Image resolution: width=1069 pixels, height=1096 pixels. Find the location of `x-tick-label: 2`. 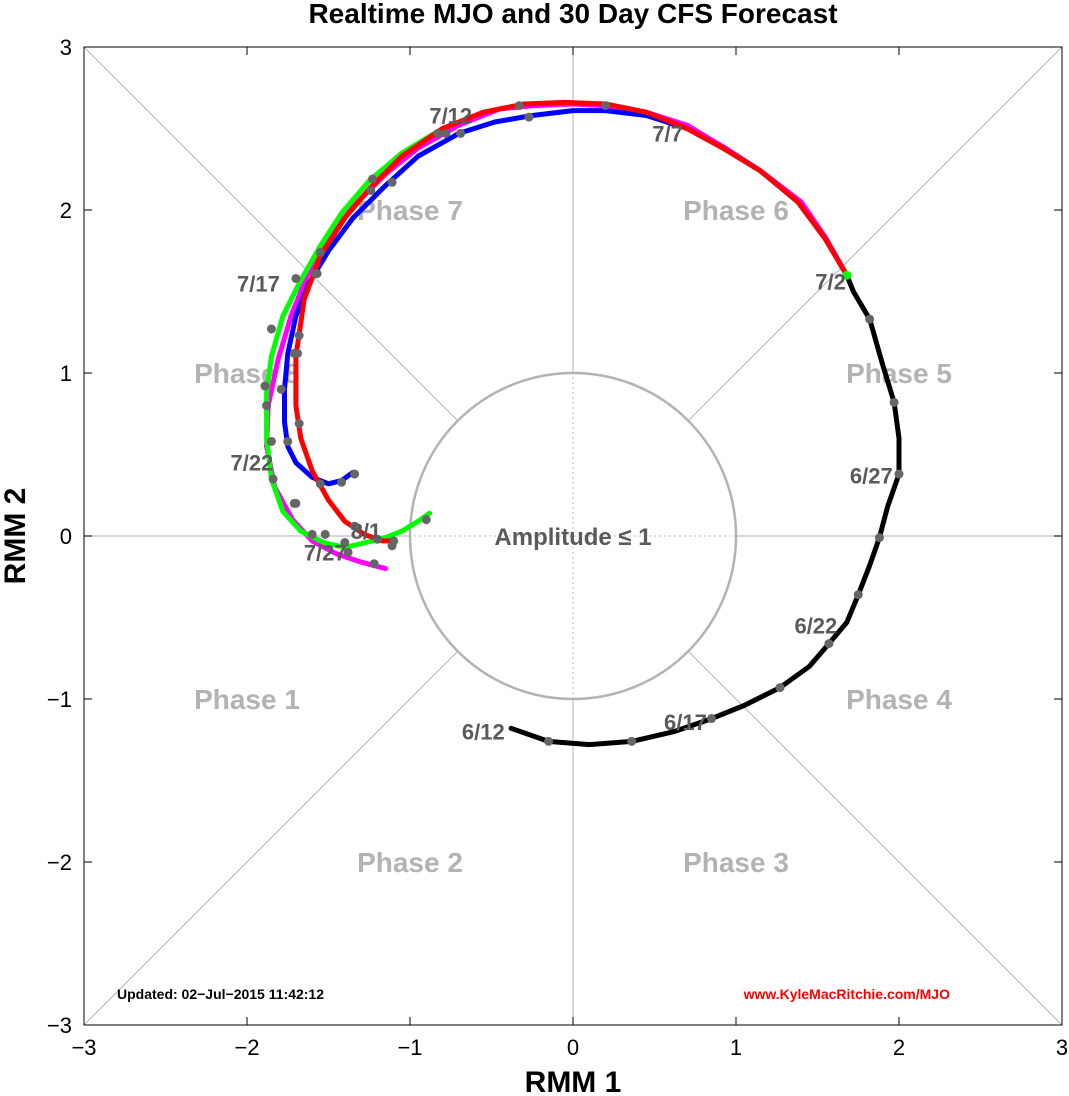

x-tick-label: 2 is located at coordinates (899, 1047).